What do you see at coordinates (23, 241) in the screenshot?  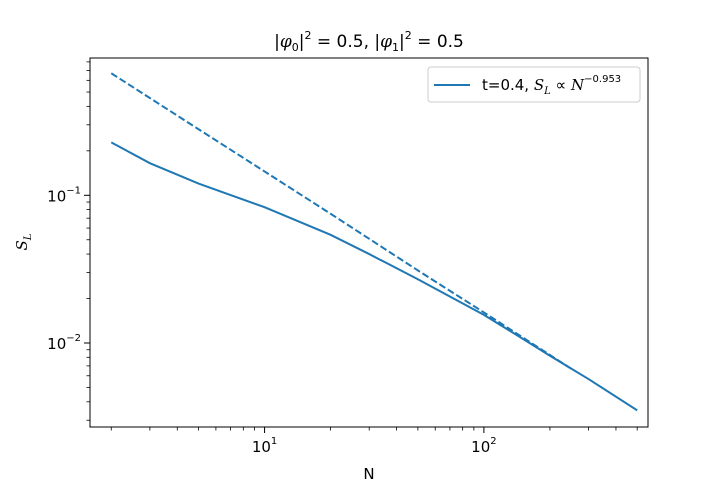 I see `y-axis-label: SL` at bounding box center [23, 241].